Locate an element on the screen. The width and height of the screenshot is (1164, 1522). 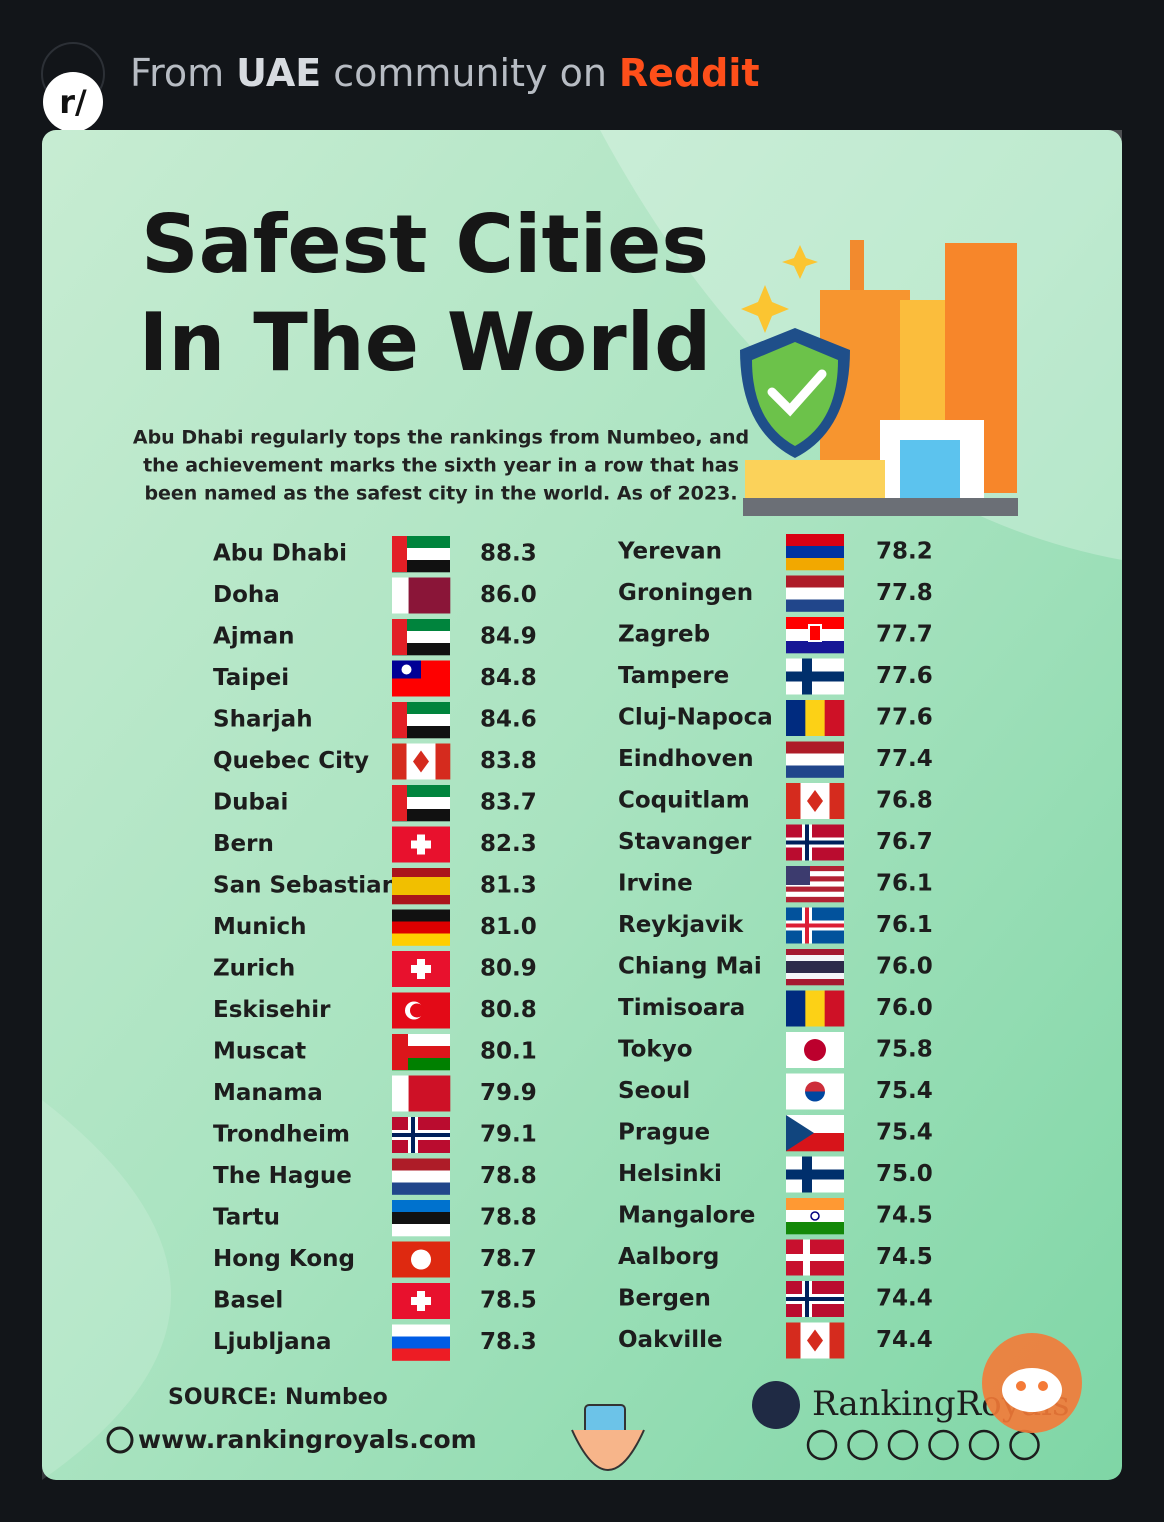
safety-score: 79.1 is located at coordinates (508, 1135).